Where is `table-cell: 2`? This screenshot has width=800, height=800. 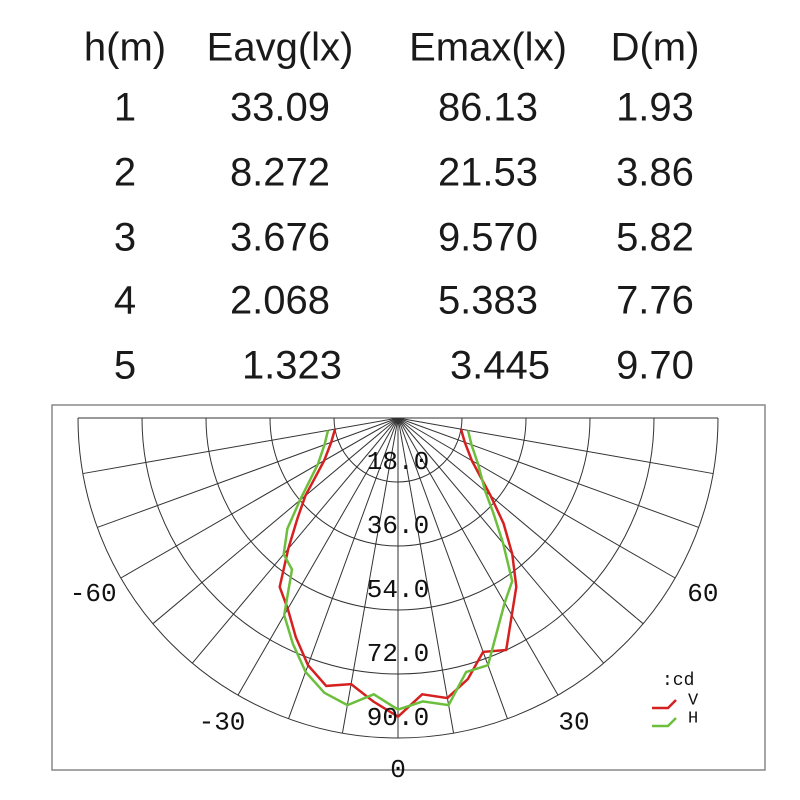
table-cell: 2 is located at coordinates (125, 173).